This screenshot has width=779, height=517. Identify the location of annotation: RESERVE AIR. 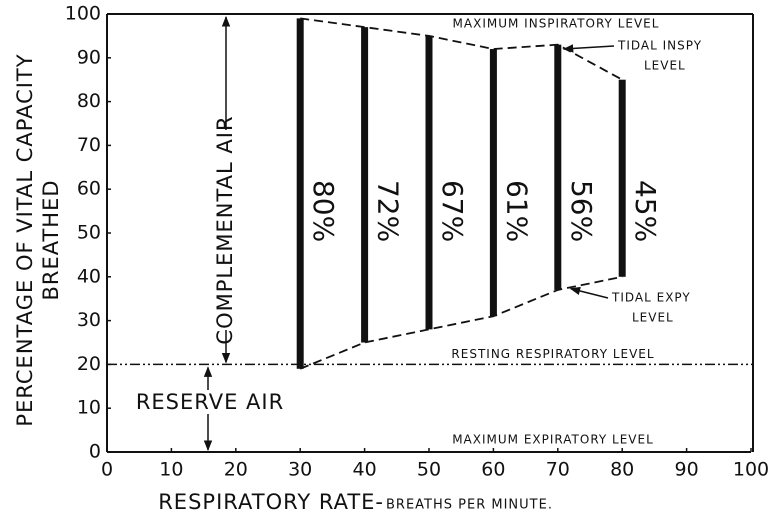
(210, 402).